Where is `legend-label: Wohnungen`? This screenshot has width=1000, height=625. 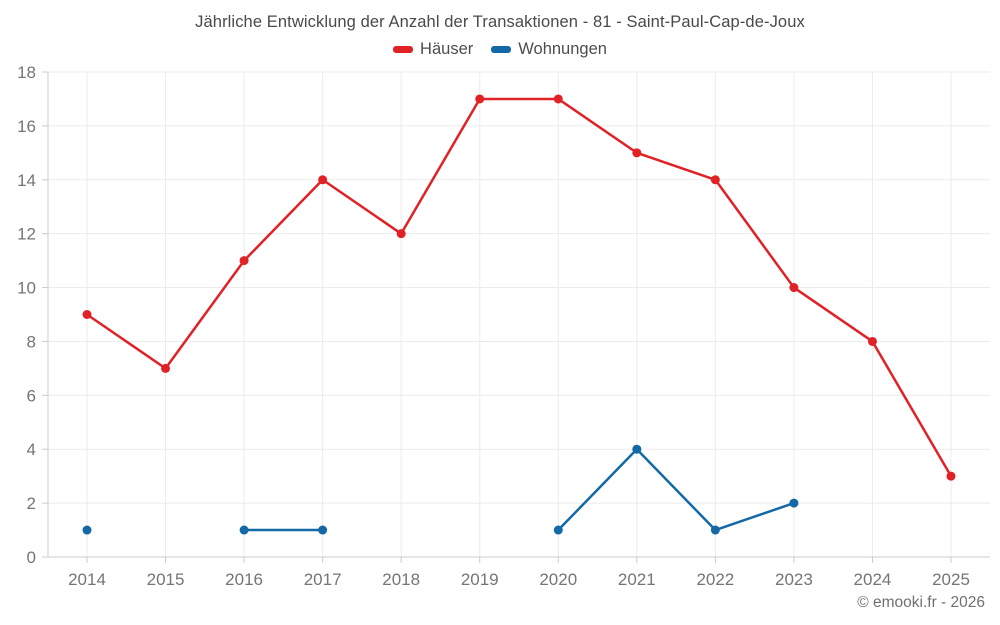 legend-label: Wohnungen is located at coordinates (562, 49).